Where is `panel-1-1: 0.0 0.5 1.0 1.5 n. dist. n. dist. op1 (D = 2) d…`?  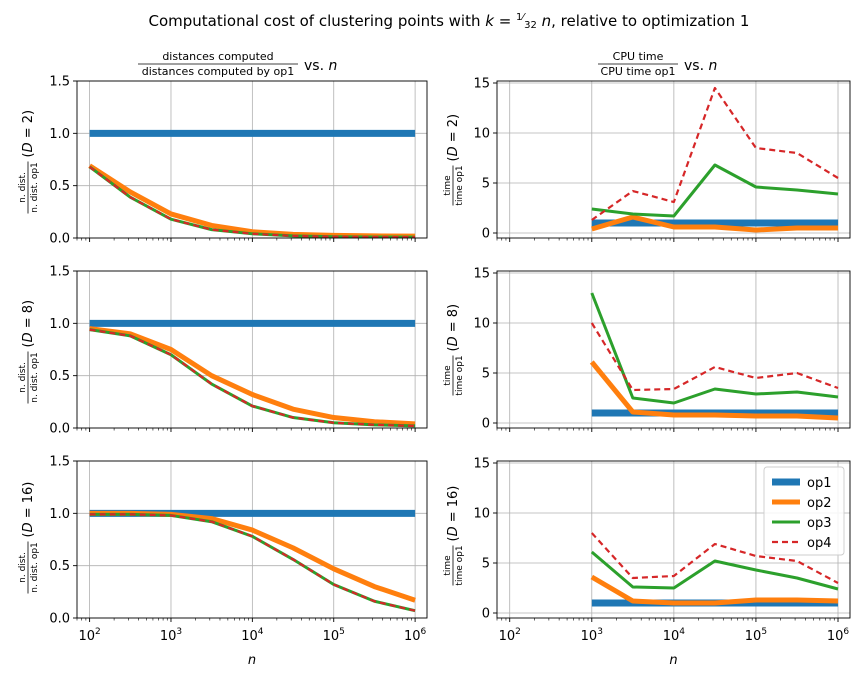 panel-1-1: 0.0 0.5 1.0 1.5 n. dist. n. dist. op1 (D = 2) d… is located at coordinates (223, 148).